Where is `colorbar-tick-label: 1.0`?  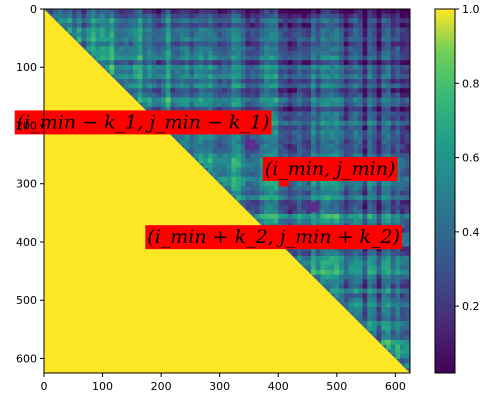
colorbar-tick-label: 1.0 is located at coordinates (471, 9).